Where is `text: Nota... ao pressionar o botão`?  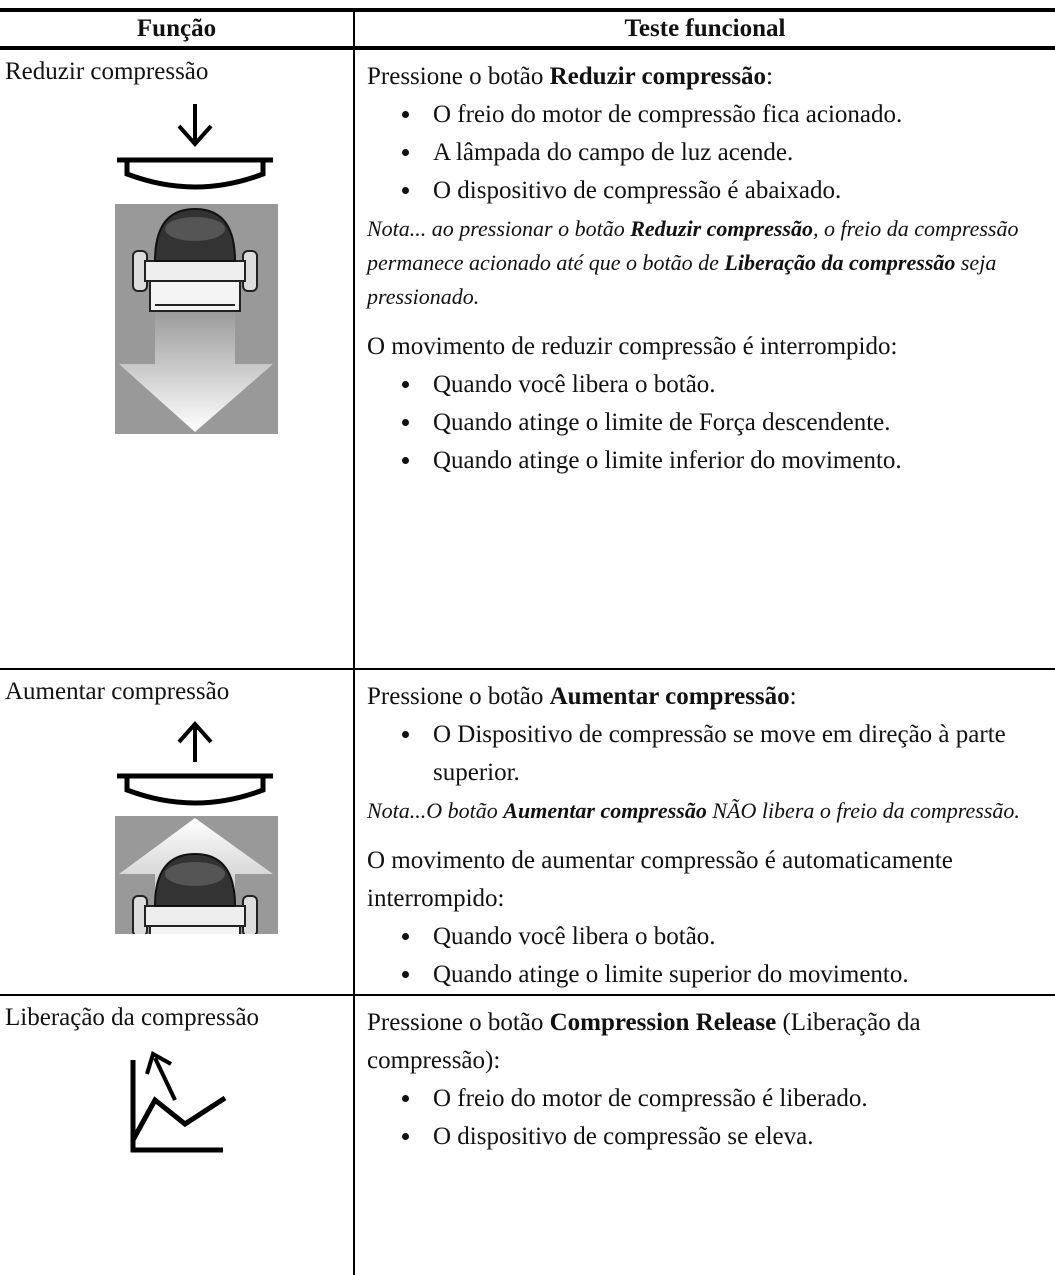
text: Nota... ao pressionar o botão is located at coordinates (499, 228).